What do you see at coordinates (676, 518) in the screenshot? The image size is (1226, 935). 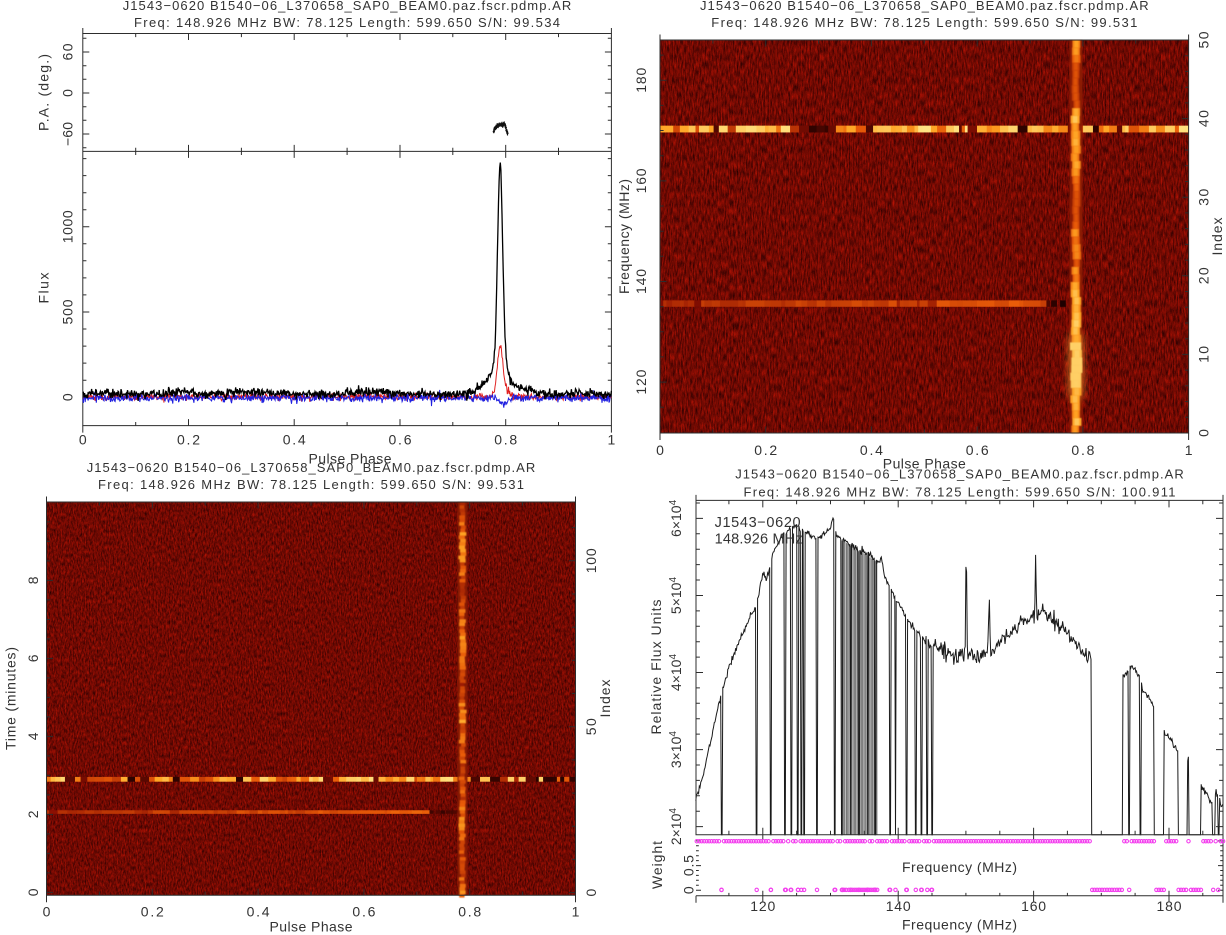 I see `svg-text: 6×104` at bounding box center [676, 518].